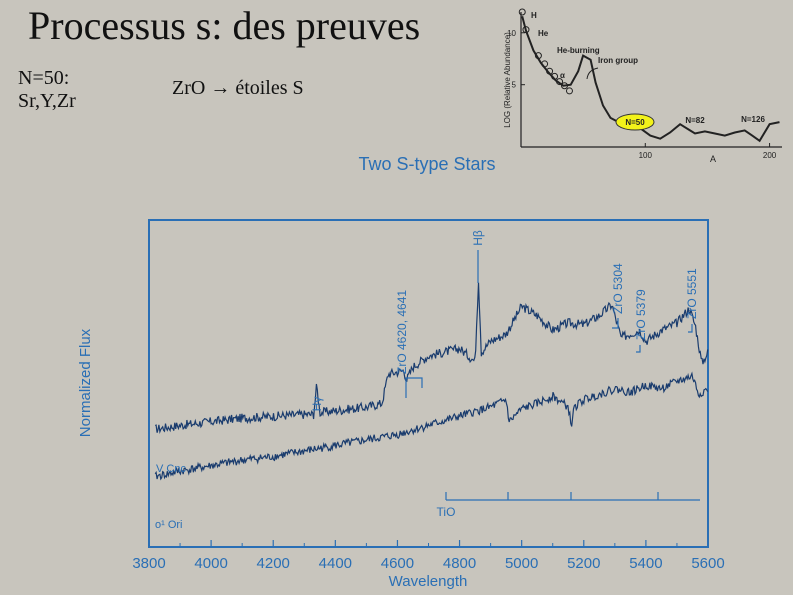  Describe the element at coordinates (426, 164) in the screenshot. I see `spectra-title: Two S-type Stars` at that location.